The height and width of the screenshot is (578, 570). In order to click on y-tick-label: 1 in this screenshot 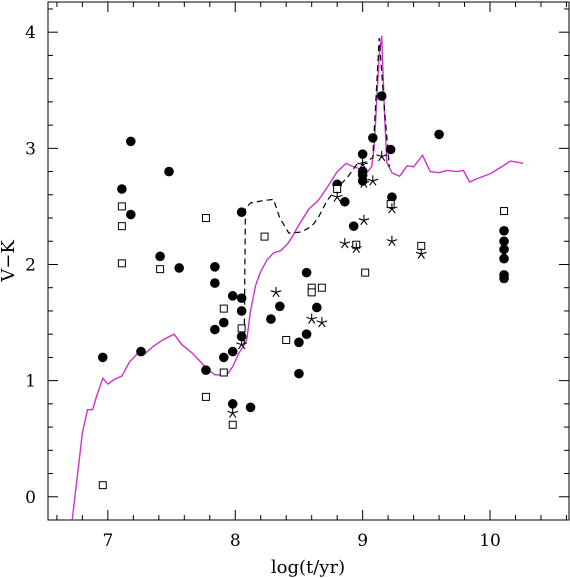, I will do `click(30, 382)`.